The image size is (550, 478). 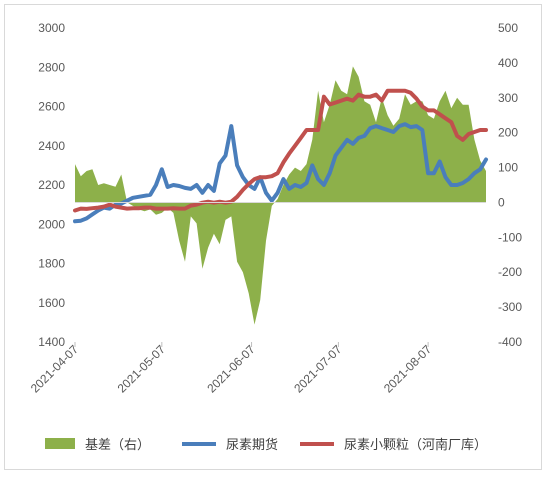 I want to click on y-left-tick-label: 1600, so click(x=51, y=303).